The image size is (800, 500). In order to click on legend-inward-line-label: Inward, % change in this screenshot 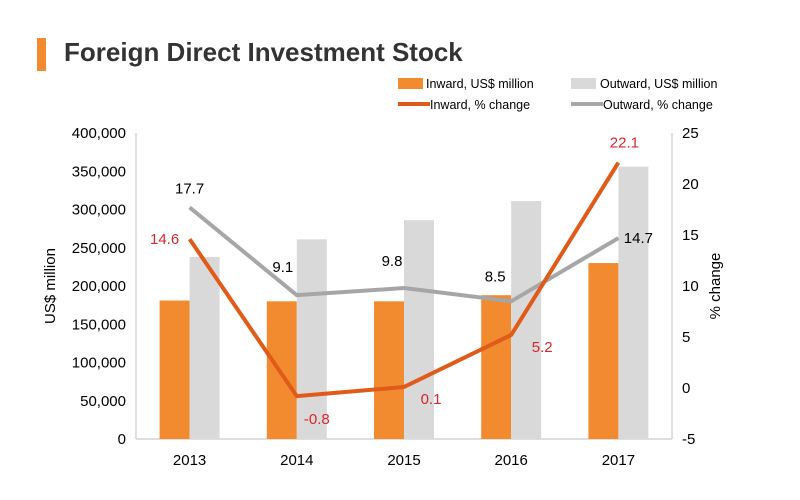, I will do `click(480, 105)`.